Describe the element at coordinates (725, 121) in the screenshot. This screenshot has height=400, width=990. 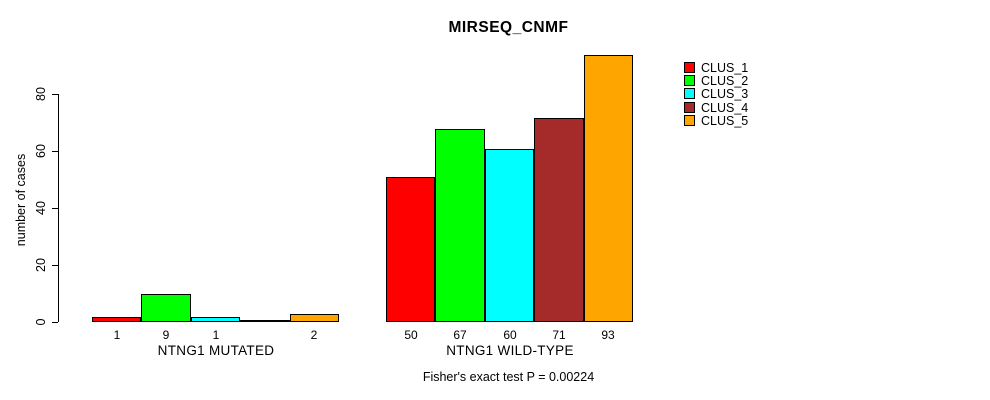
I see `legend-label-clus_5: CLUS_5` at that location.